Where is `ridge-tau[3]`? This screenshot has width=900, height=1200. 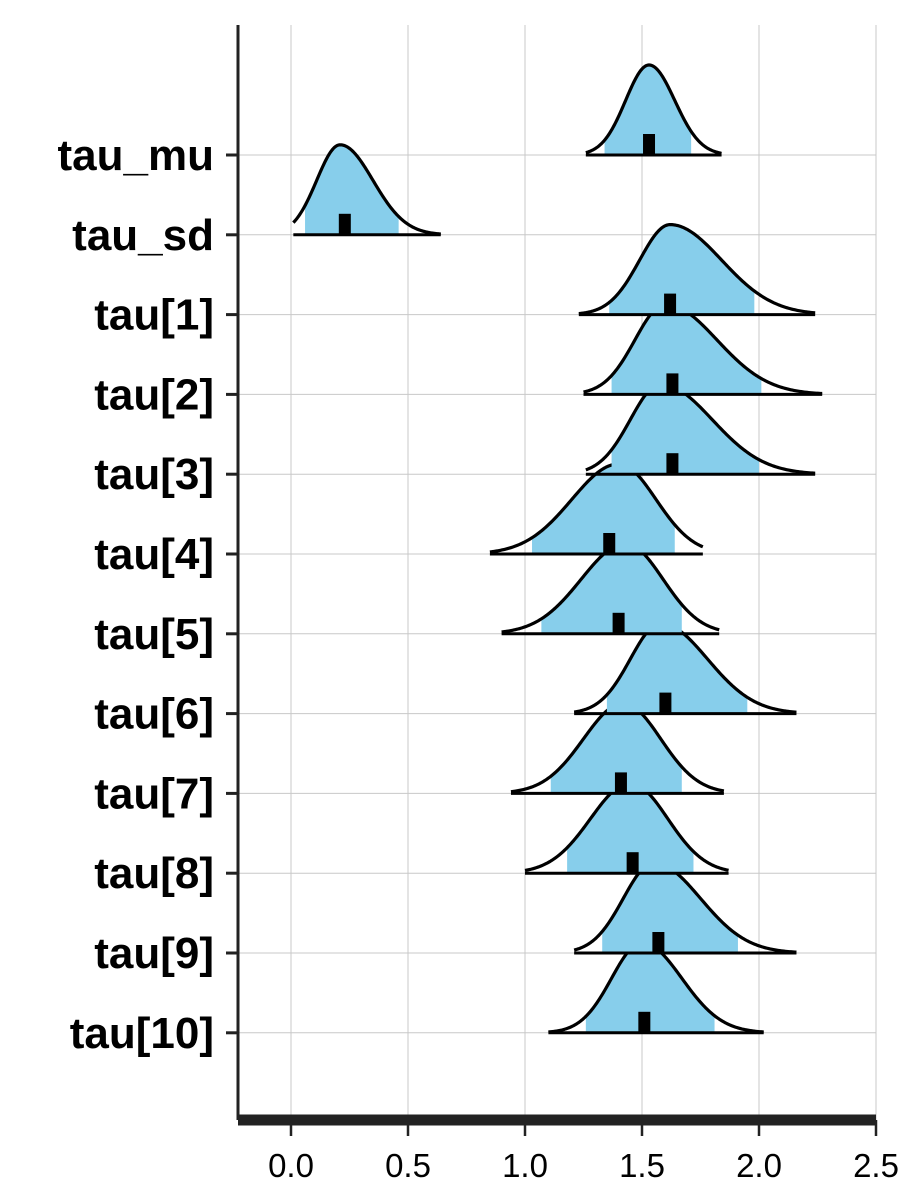 ridge-tau[3] is located at coordinates (700, 429).